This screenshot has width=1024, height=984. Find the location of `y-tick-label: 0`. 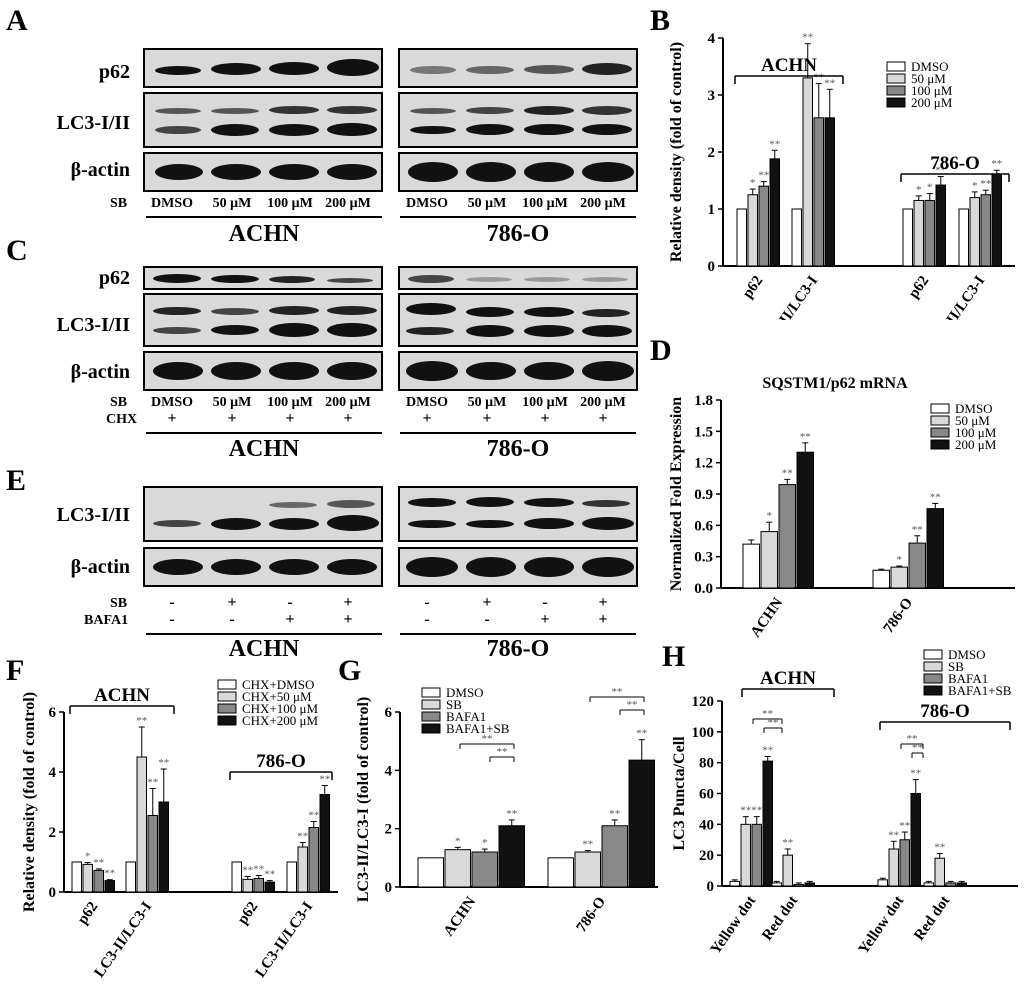

y-tick-label: 0 is located at coordinates (53, 893).